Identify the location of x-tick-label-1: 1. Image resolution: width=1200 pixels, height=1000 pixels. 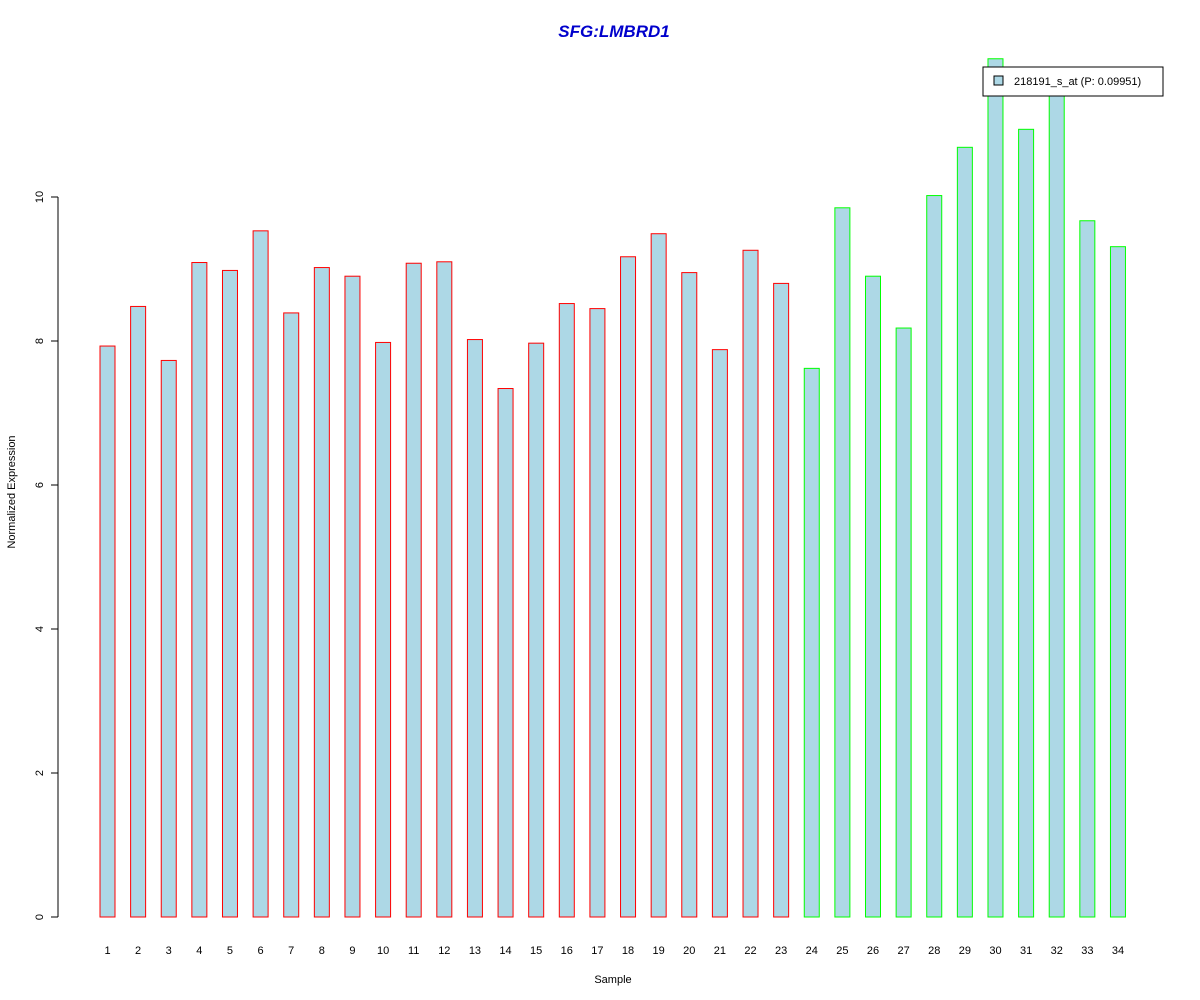
(107, 951).